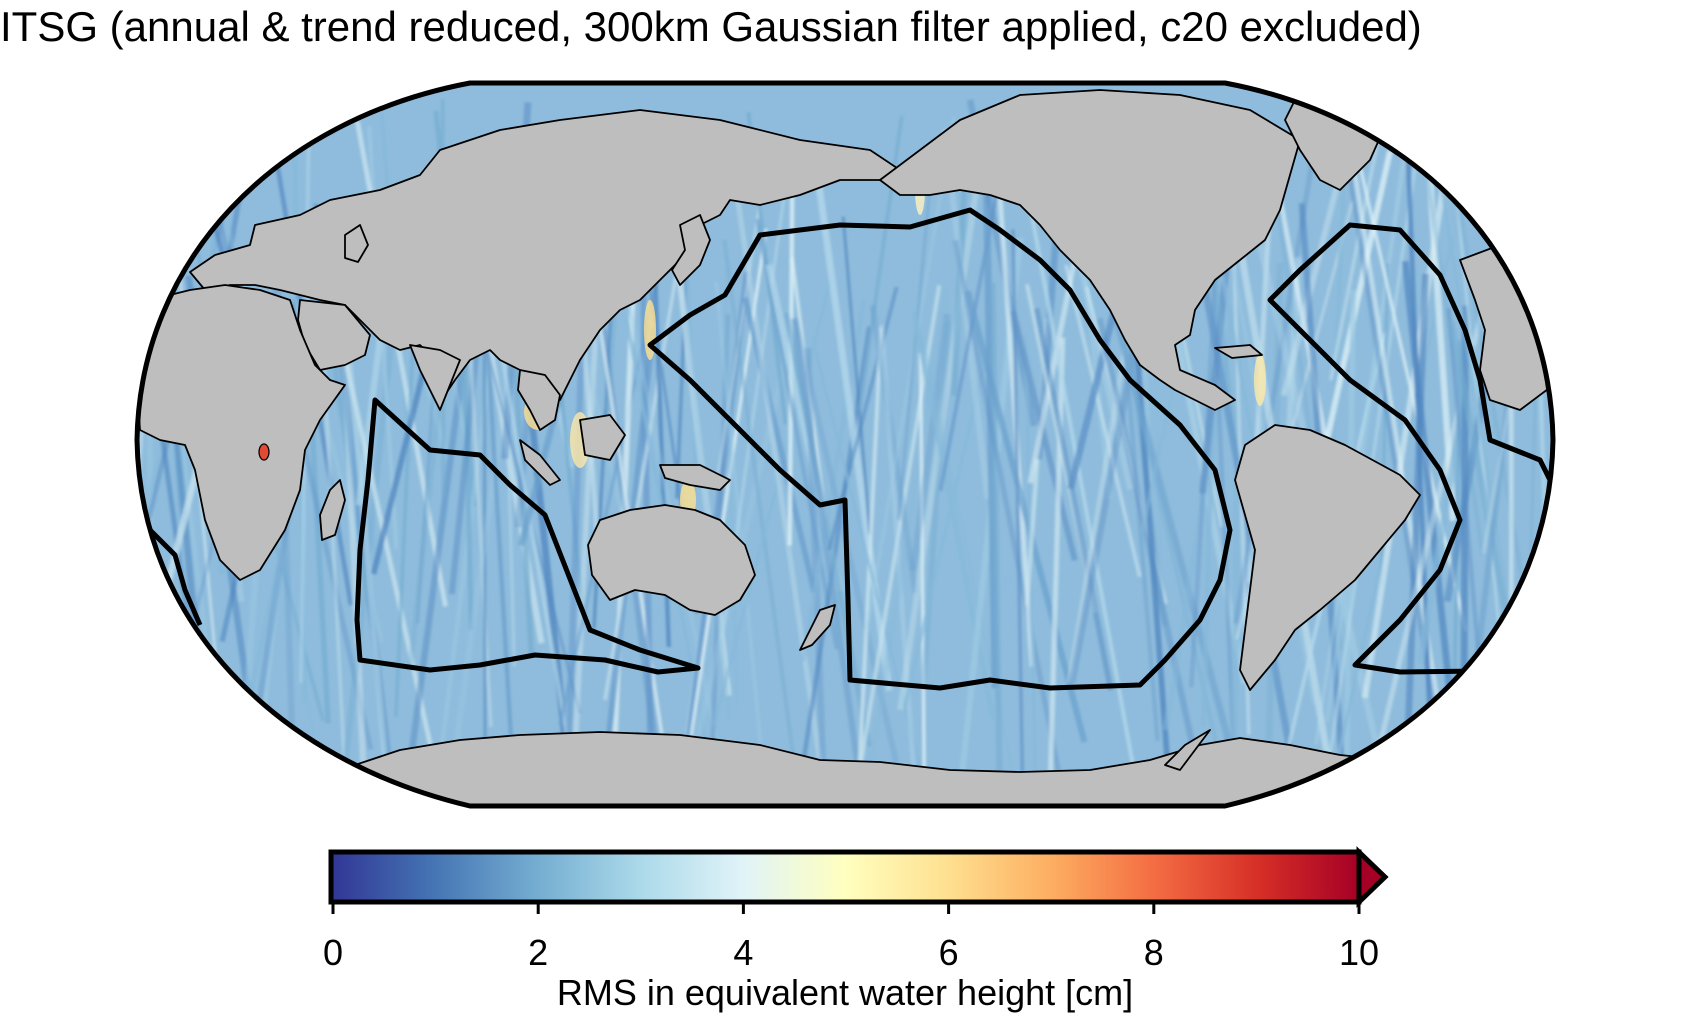  I want to click on landmass-india, so click(435, 377).